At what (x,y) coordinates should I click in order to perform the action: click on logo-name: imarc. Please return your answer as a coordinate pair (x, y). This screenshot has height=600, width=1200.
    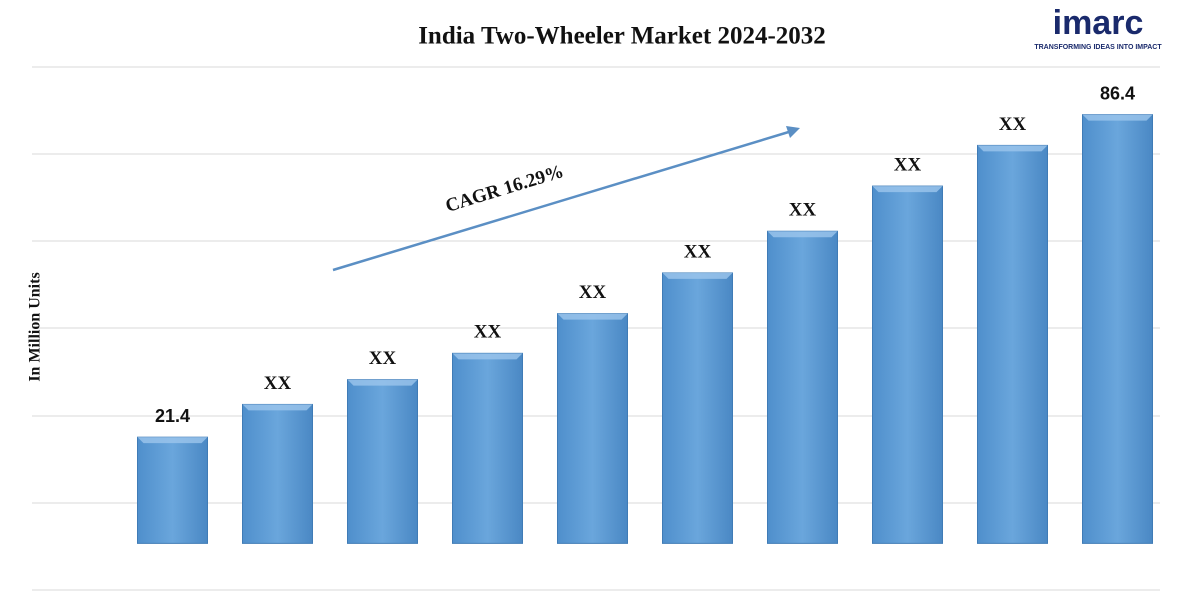
    Looking at the image, I should click on (1098, 23).